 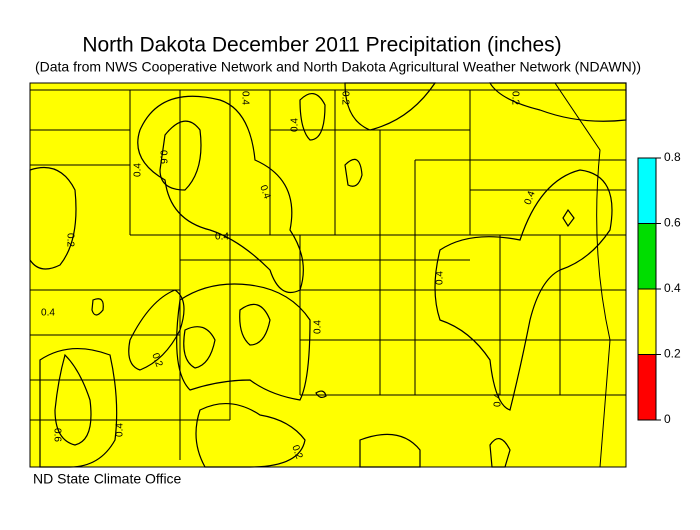 I want to click on legend-tick-label: 0, so click(x=667, y=419).